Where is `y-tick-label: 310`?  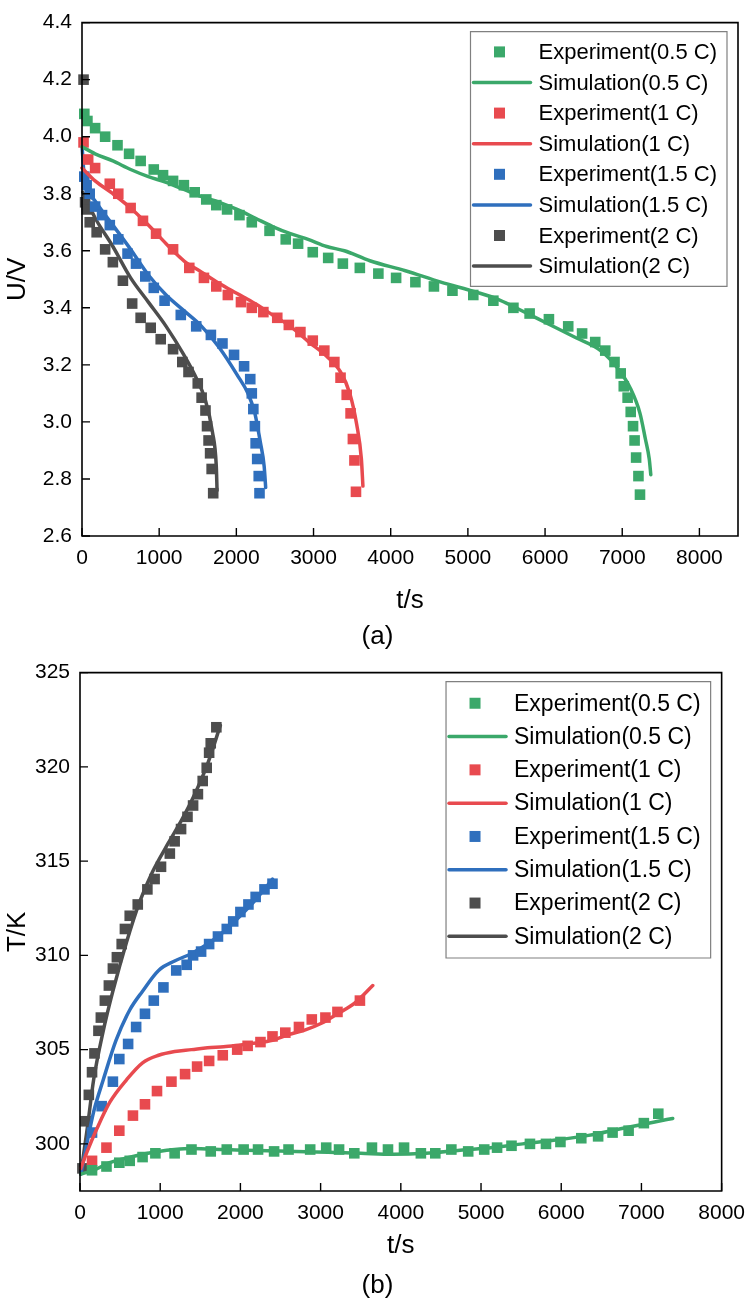
y-tick-label: 310 is located at coordinates (52, 954).